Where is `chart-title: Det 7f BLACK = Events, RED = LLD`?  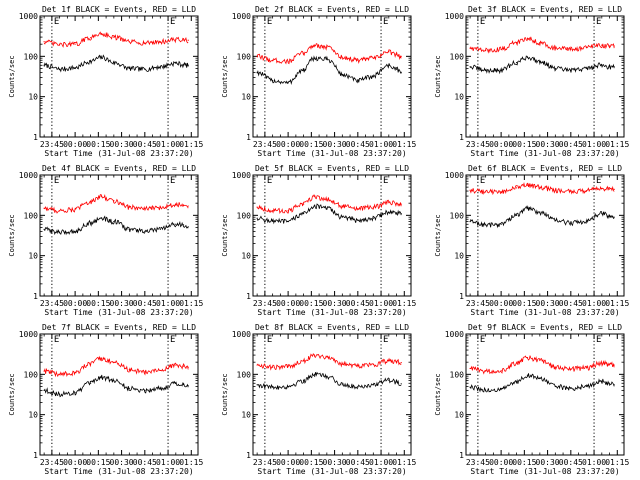
chart-title: Det 7f BLACK = Events, RED = LLD is located at coordinates (119, 327).